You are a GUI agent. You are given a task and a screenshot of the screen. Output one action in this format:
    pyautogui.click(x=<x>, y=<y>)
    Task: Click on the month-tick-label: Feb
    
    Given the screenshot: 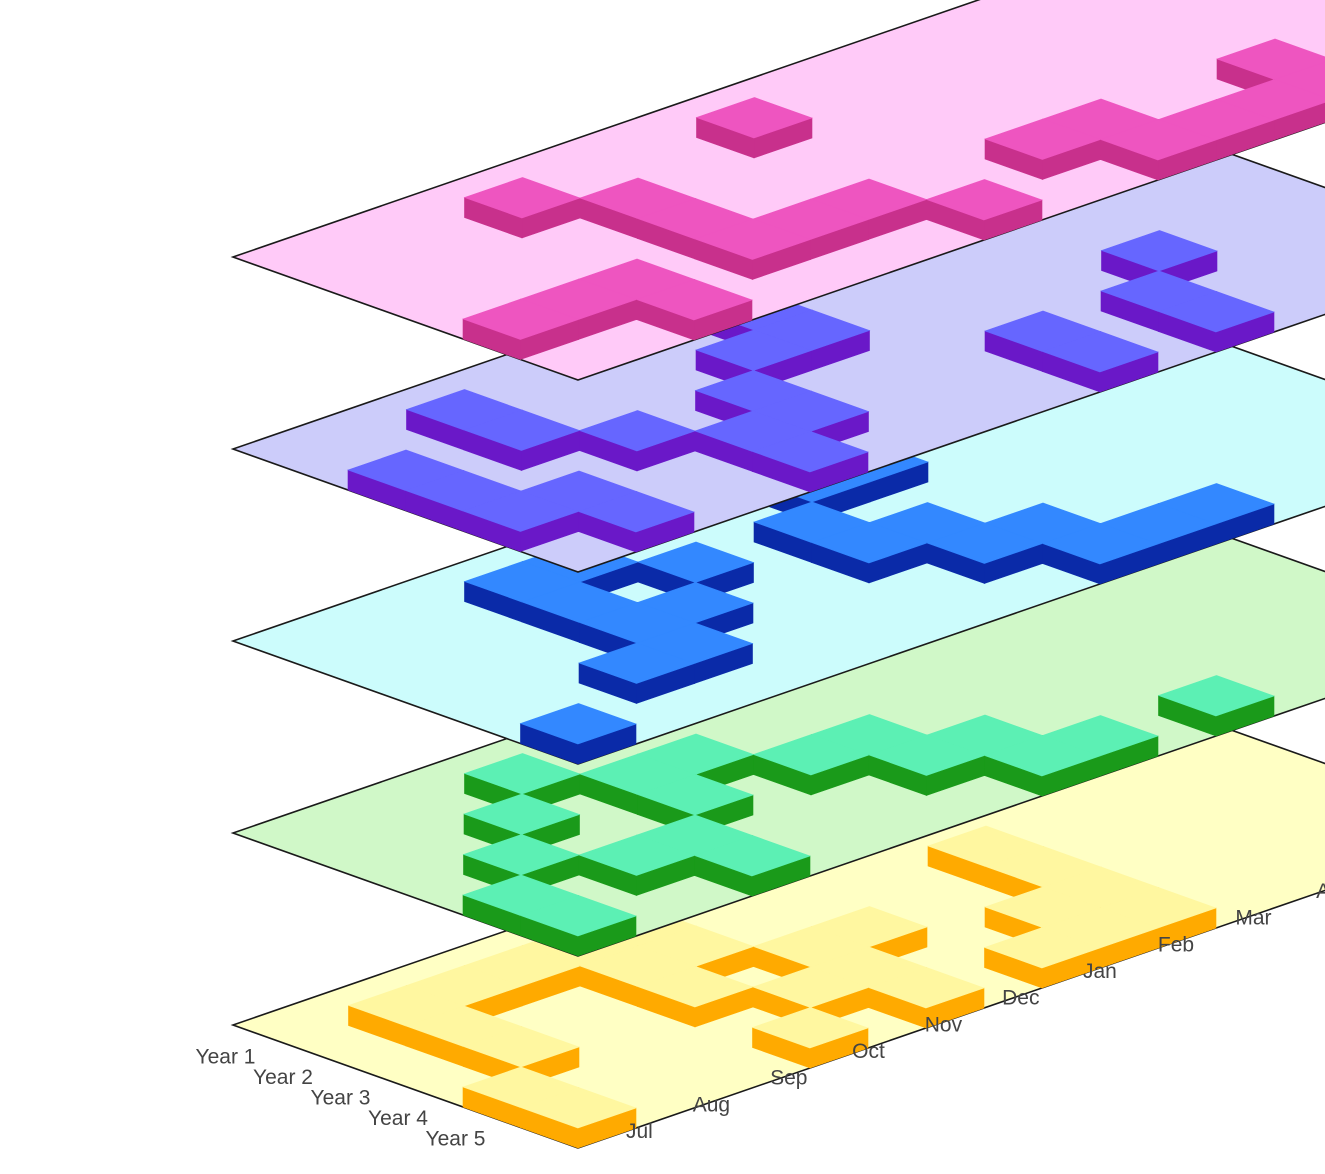 What is the action you would take?
    pyautogui.click(x=1176, y=944)
    